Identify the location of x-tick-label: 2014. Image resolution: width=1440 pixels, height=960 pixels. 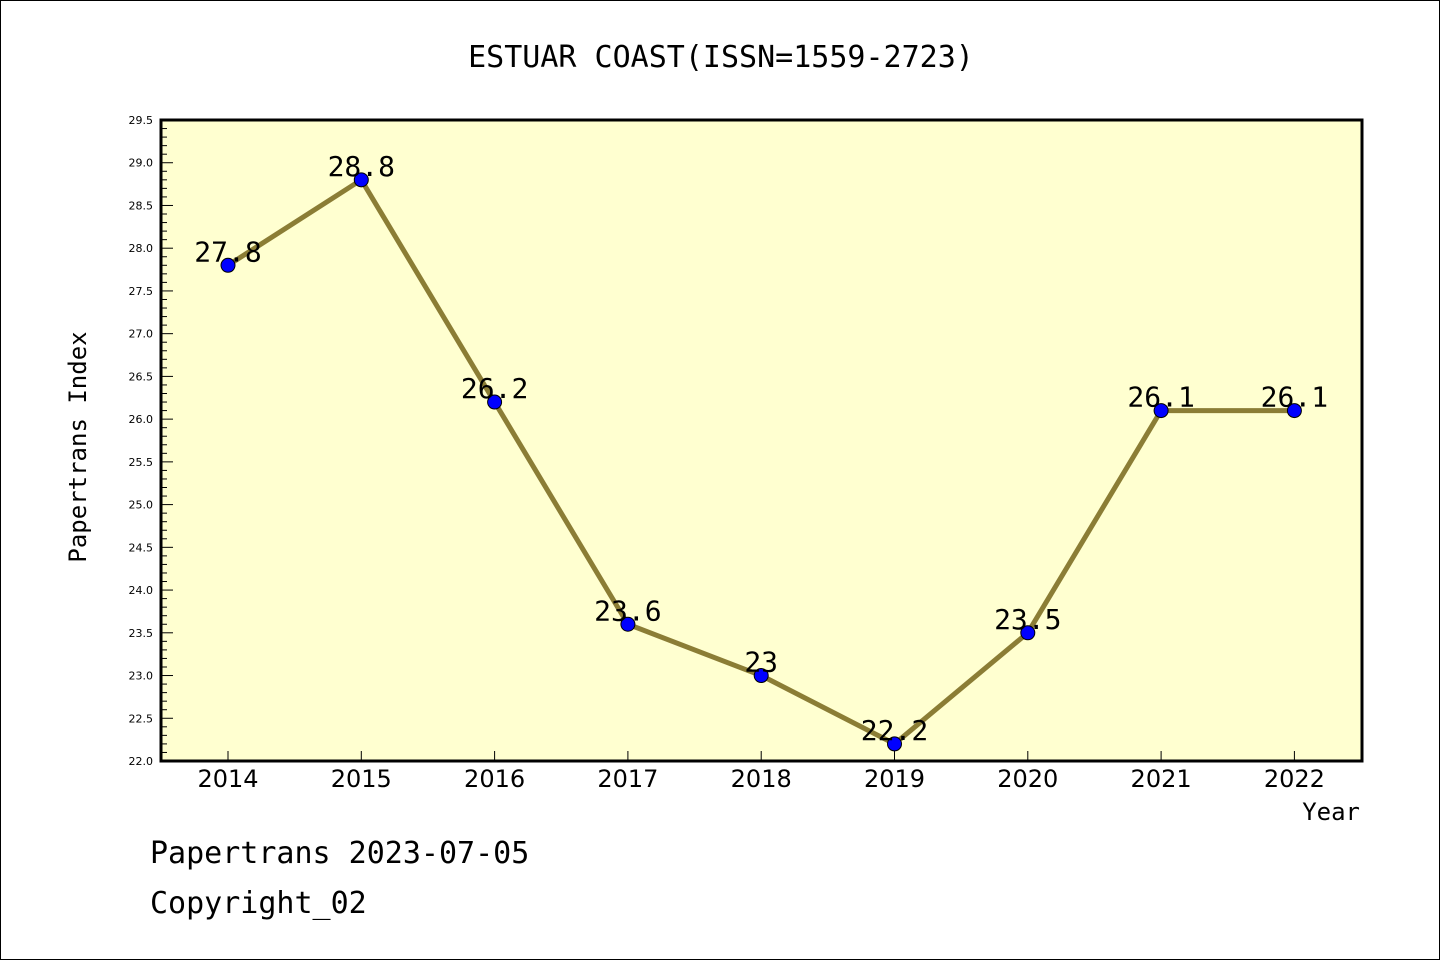
(227, 779).